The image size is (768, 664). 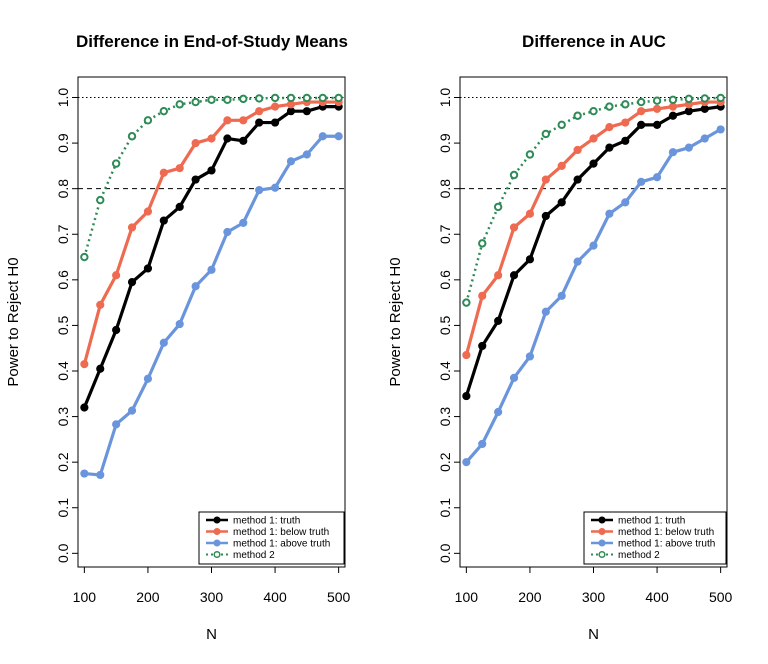 What do you see at coordinates (651, 521) in the screenshot?
I see `legend-label: method 1: truth` at bounding box center [651, 521].